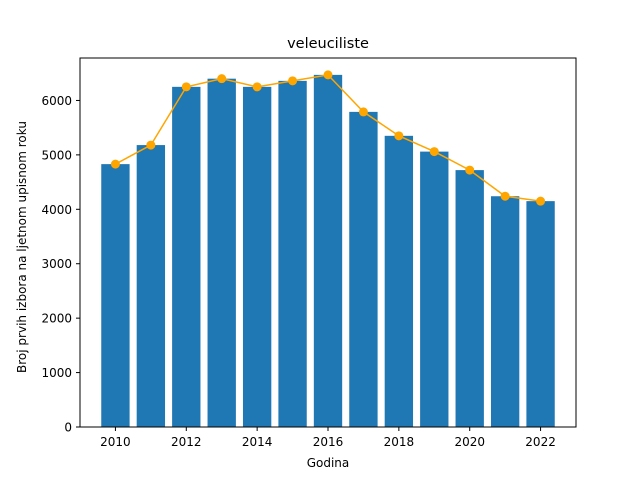  What do you see at coordinates (505, 311) in the screenshot?
I see `bar-2021` at bounding box center [505, 311].